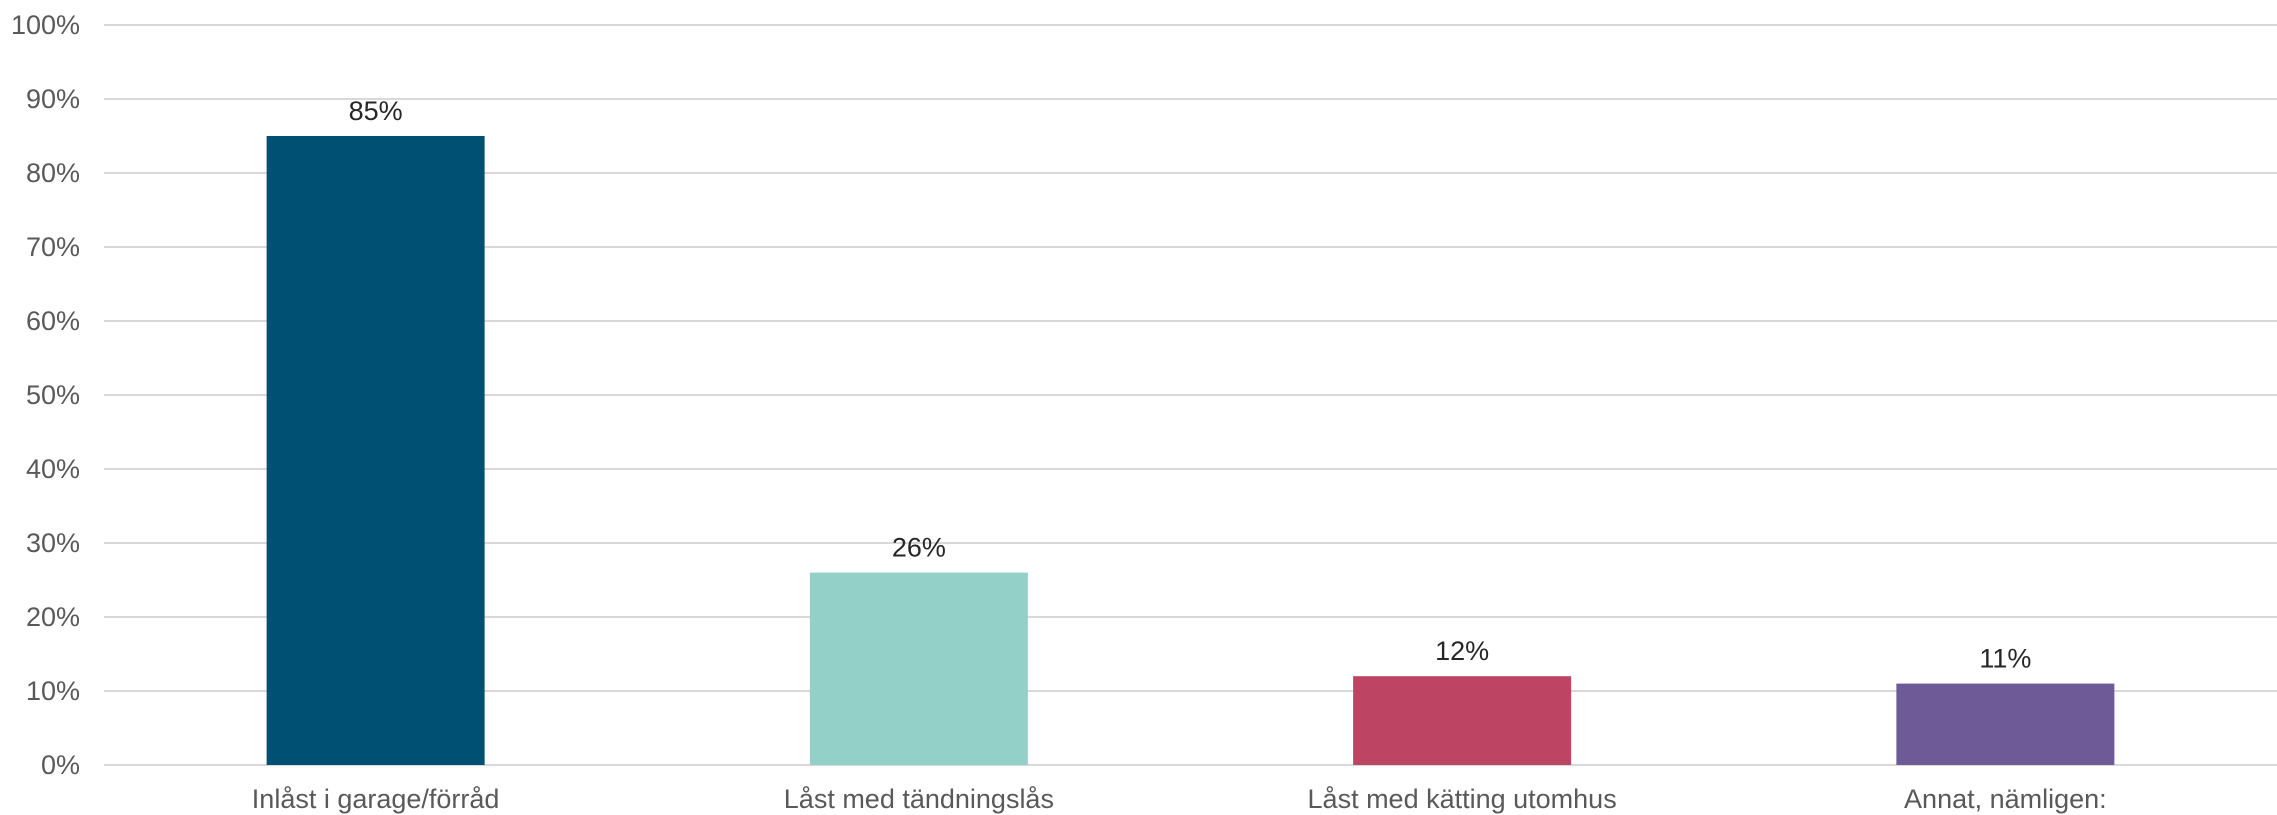  Describe the element at coordinates (1462, 651) in the screenshot. I see `data-label: 12%` at that location.